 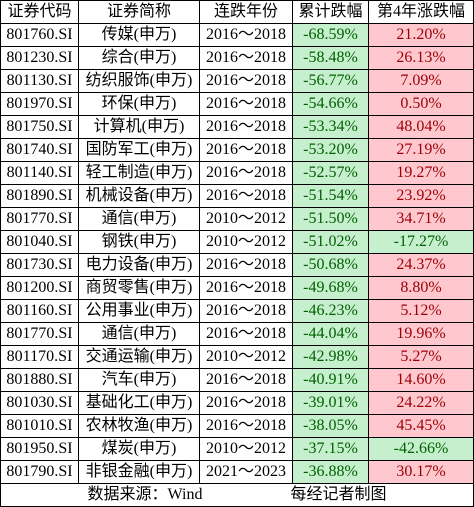 I want to click on cell-year4-change: -42.66%, so click(x=421, y=449).